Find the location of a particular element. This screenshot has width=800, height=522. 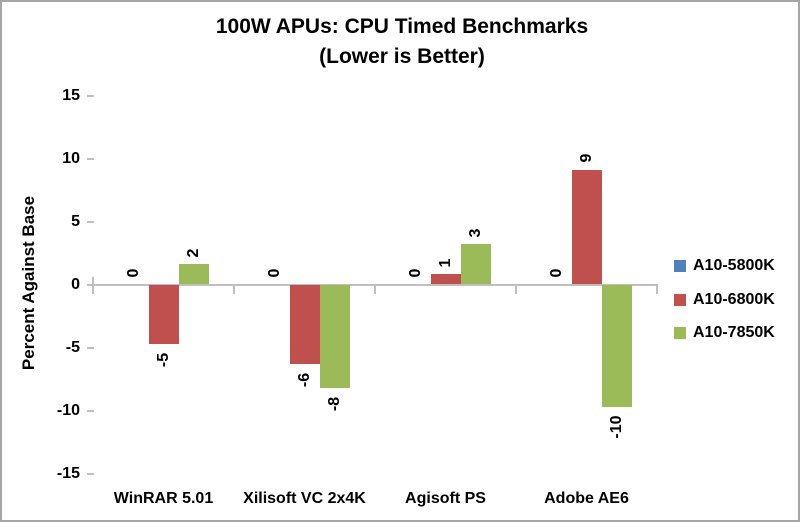

y-tick-label: -15 is located at coordinates (68, 473).